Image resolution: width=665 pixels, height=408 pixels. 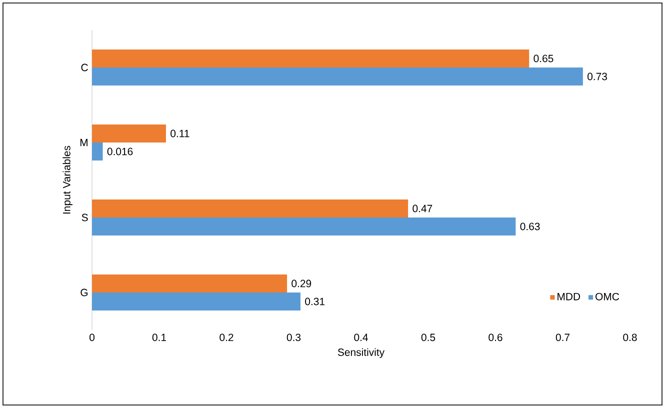 I want to click on x-tick-label: 0.5, so click(x=428, y=338).